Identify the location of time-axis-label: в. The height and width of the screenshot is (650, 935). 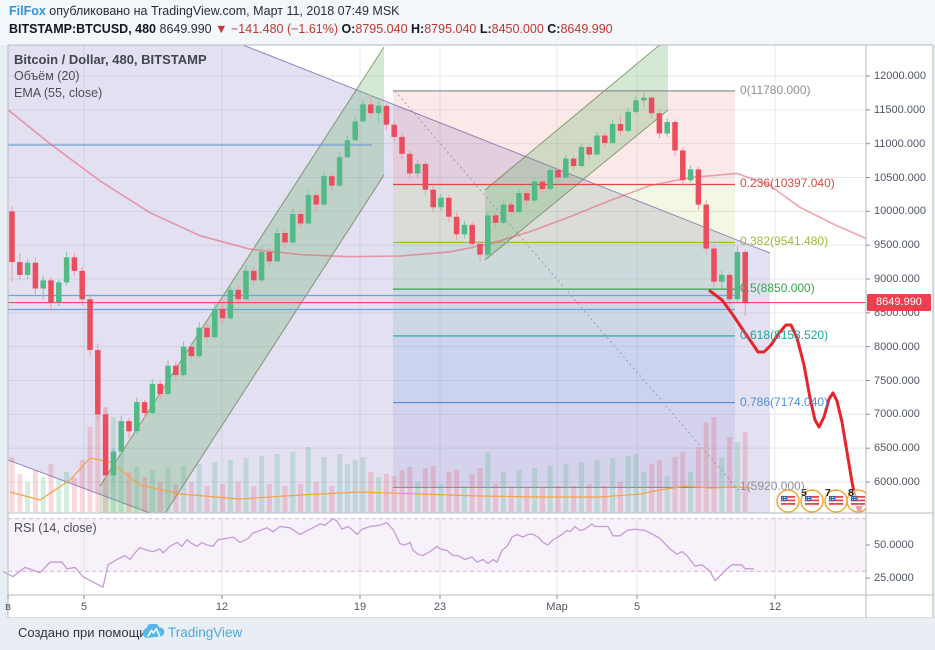
(8, 607).